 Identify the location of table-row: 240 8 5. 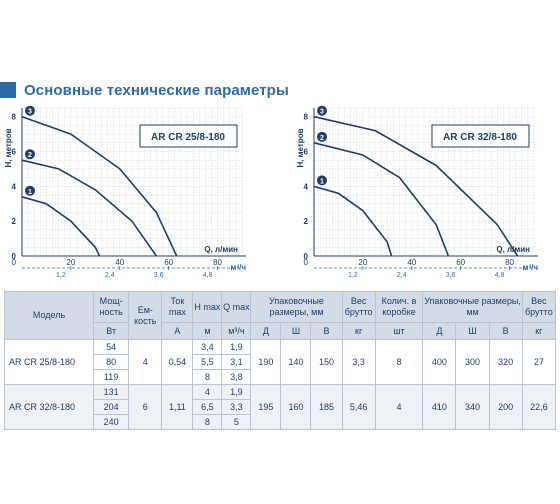
(280, 422).